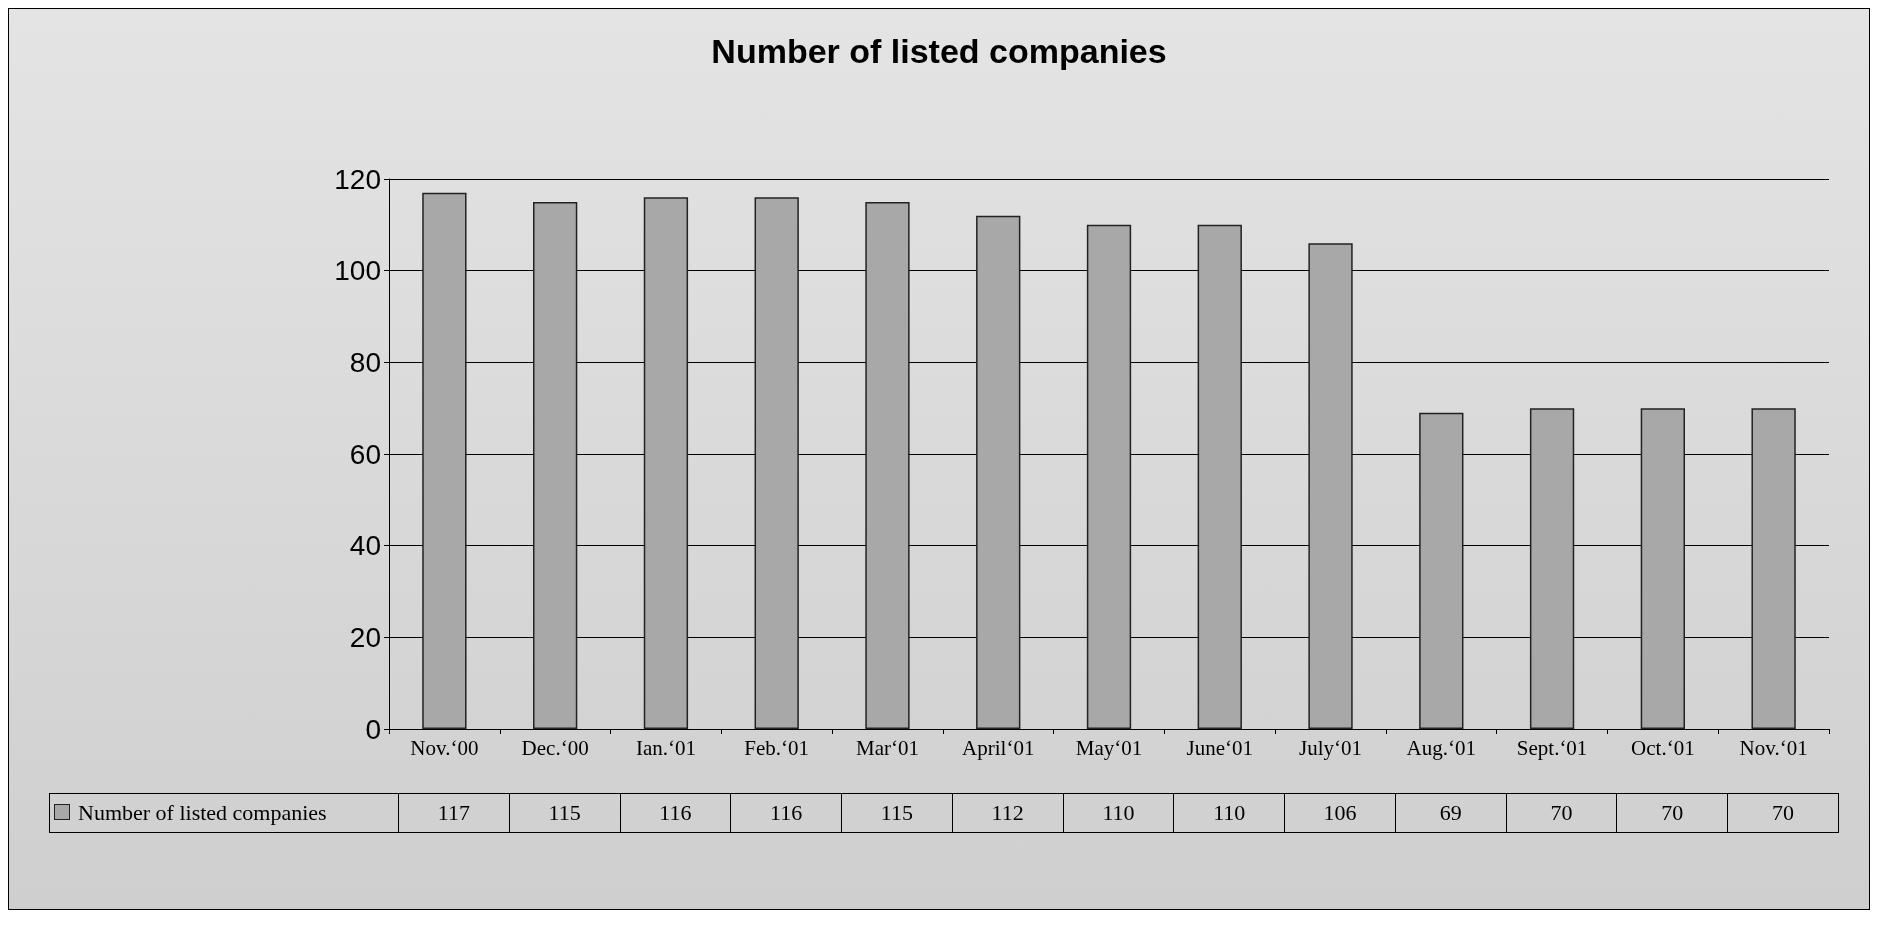 Image resolution: width=1880 pixels, height=940 pixels. I want to click on x-tick-label: June‘01, so click(1220, 747).